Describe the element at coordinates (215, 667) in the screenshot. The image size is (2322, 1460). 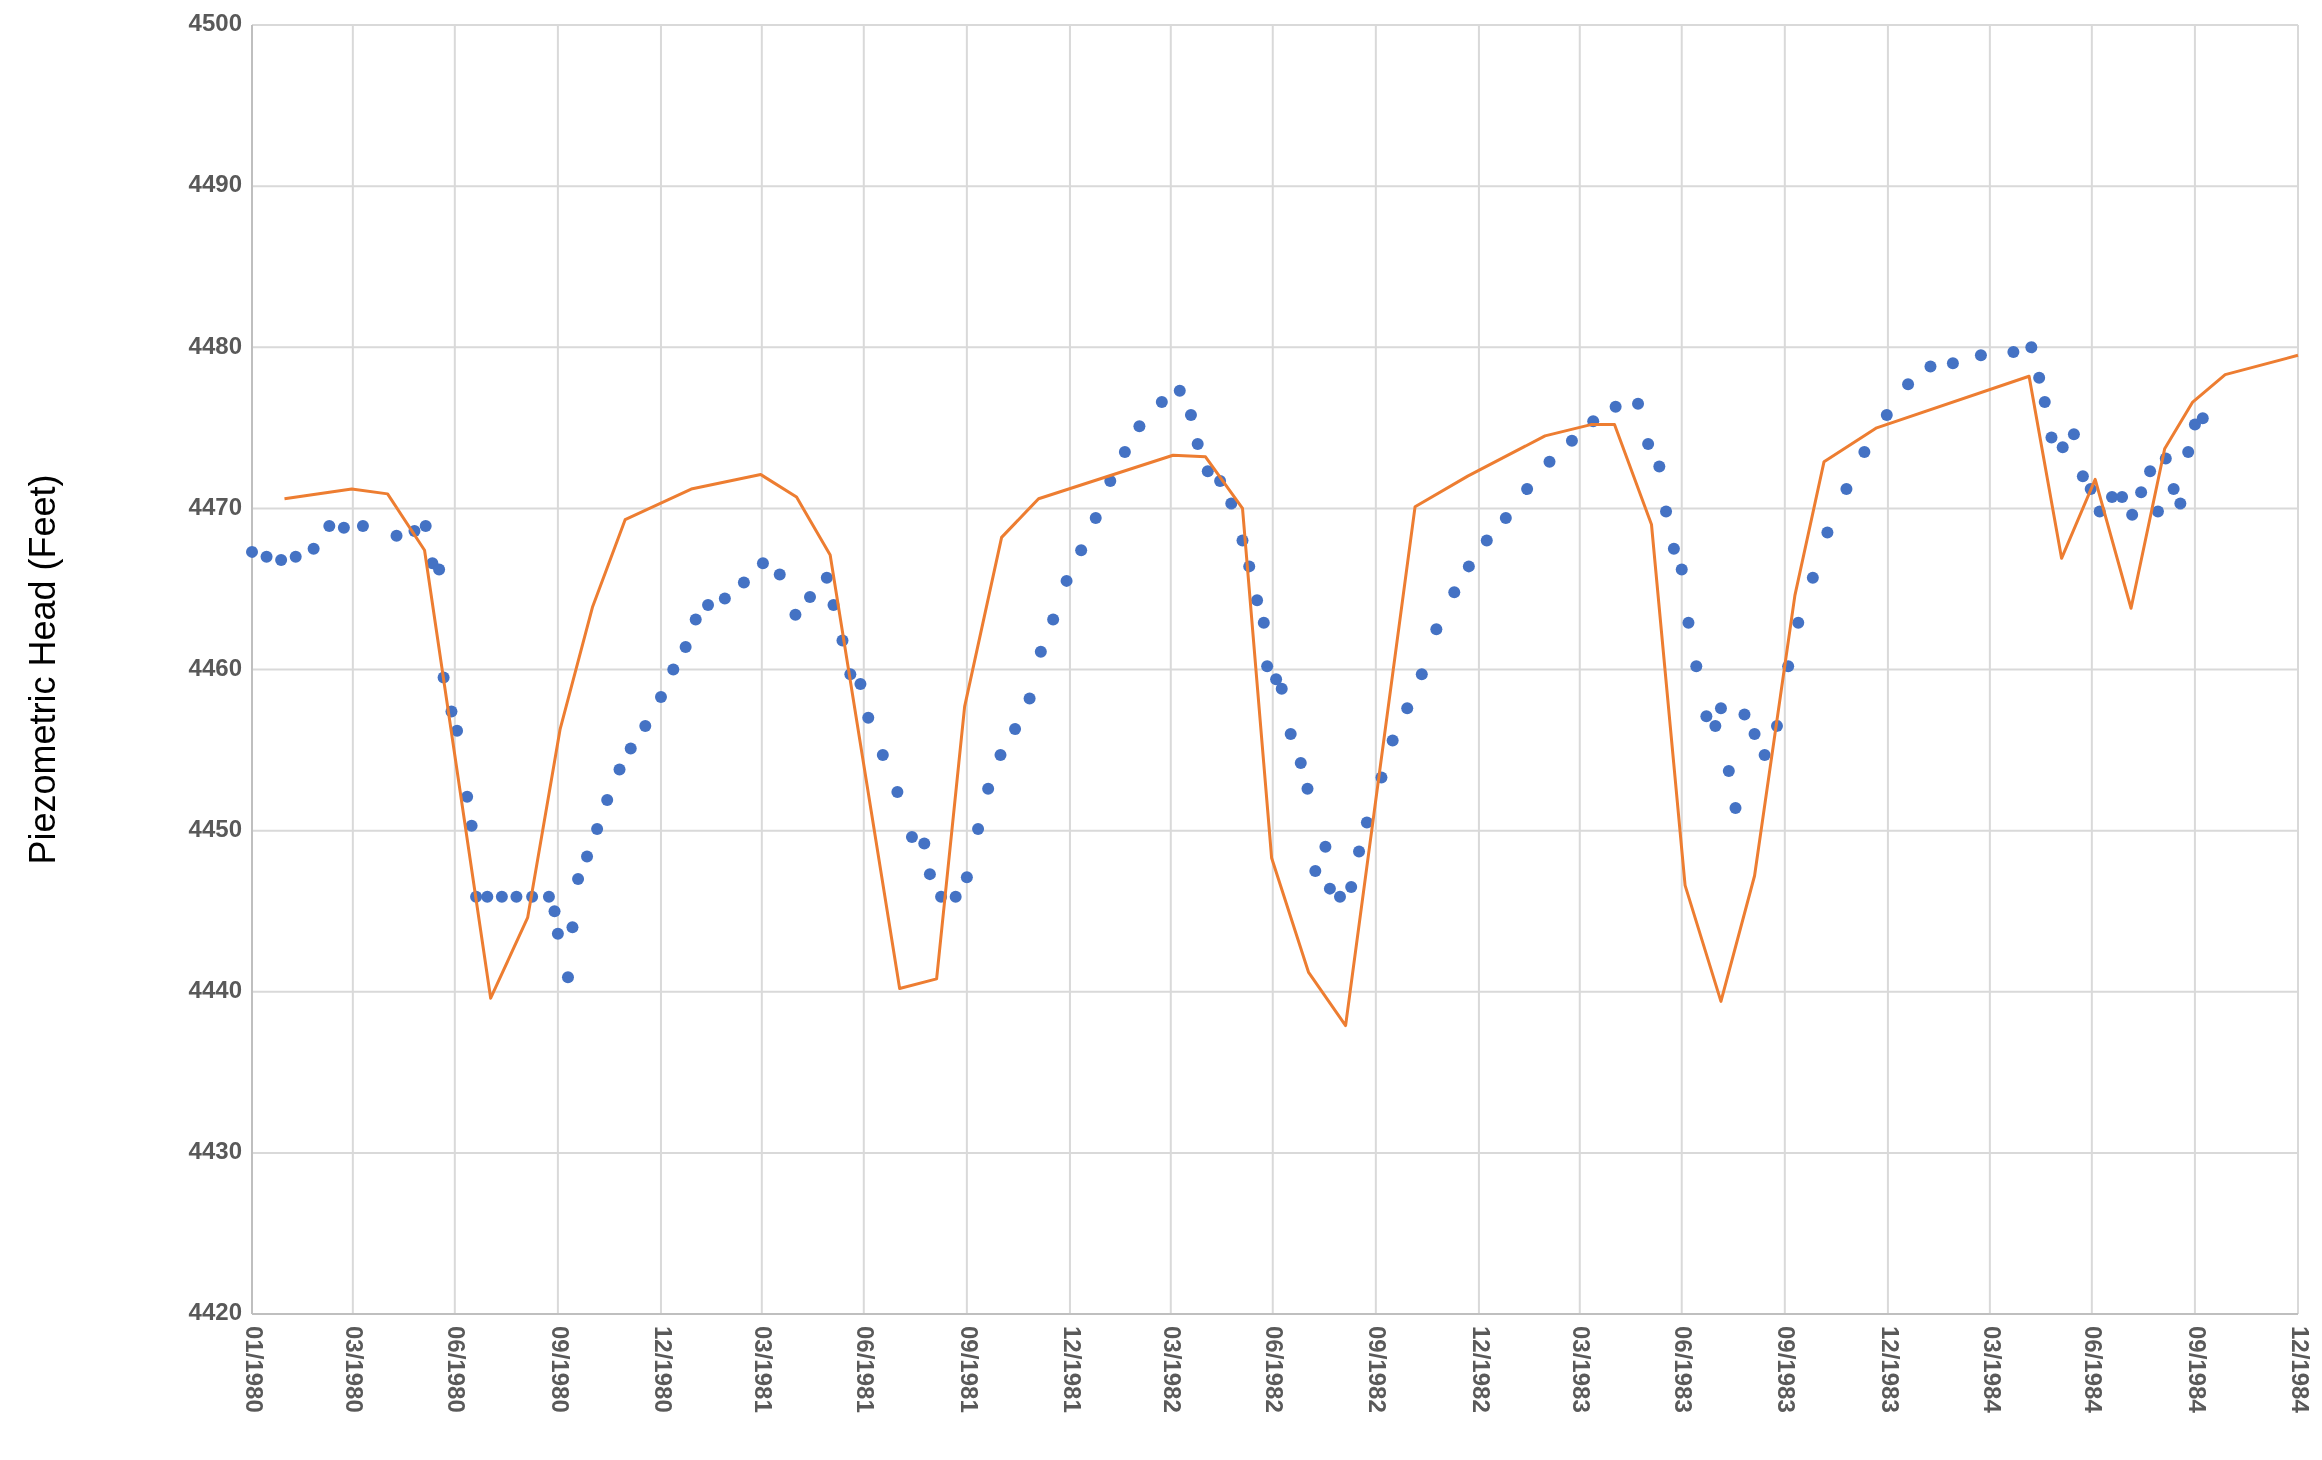
I see `y-tick-label: 4460` at that location.